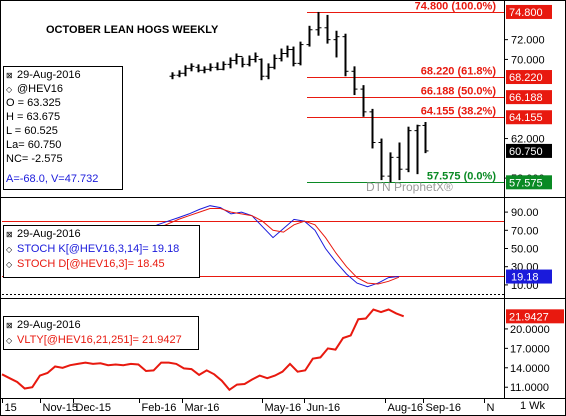 This screenshot has width=566, height=416. I want to click on price-info-volume: A=-68.0, V=47.732, so click(52, 179).